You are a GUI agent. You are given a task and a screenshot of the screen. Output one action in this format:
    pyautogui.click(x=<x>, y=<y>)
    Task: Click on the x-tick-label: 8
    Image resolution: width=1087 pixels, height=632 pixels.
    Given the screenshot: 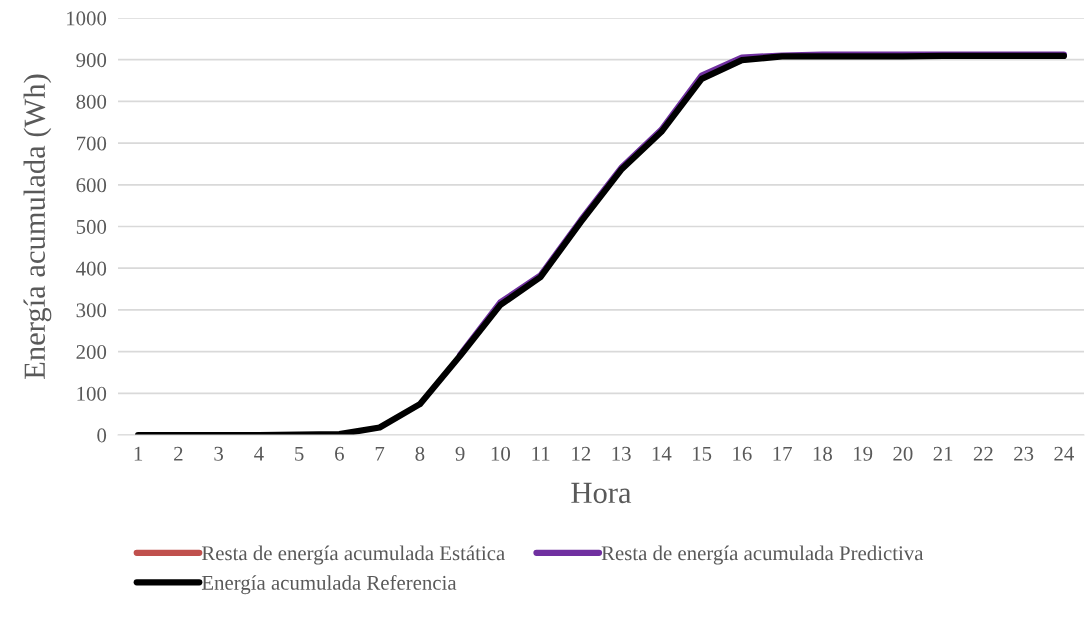 What is the action you would take?
    pyautogui.click(x=420, y=453)
    